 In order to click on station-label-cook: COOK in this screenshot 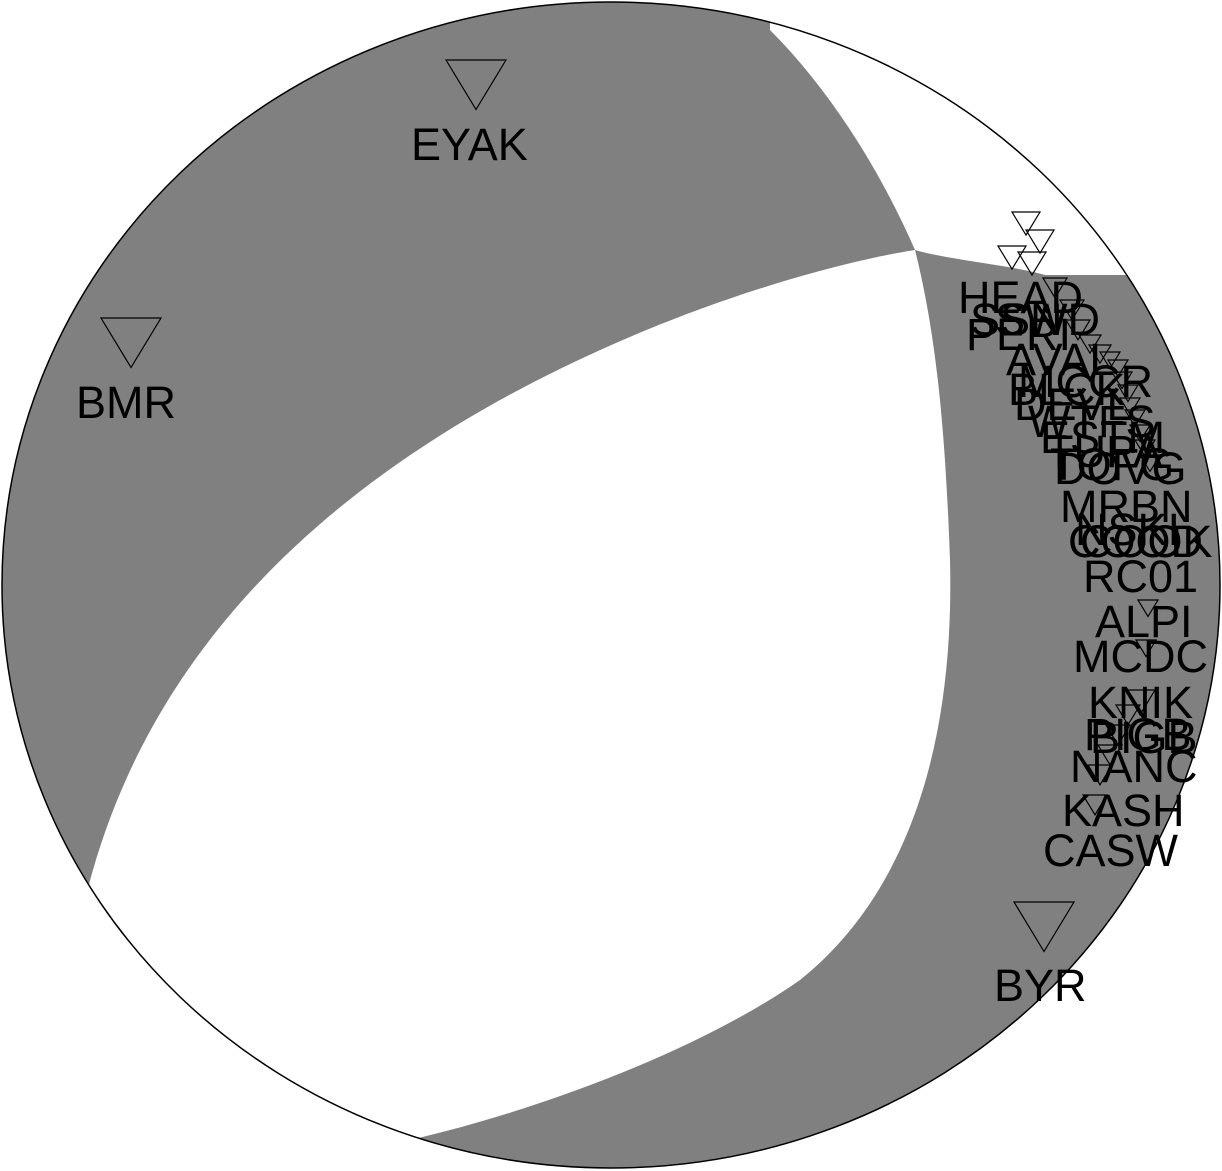, I will do `click(1146, 541)`.